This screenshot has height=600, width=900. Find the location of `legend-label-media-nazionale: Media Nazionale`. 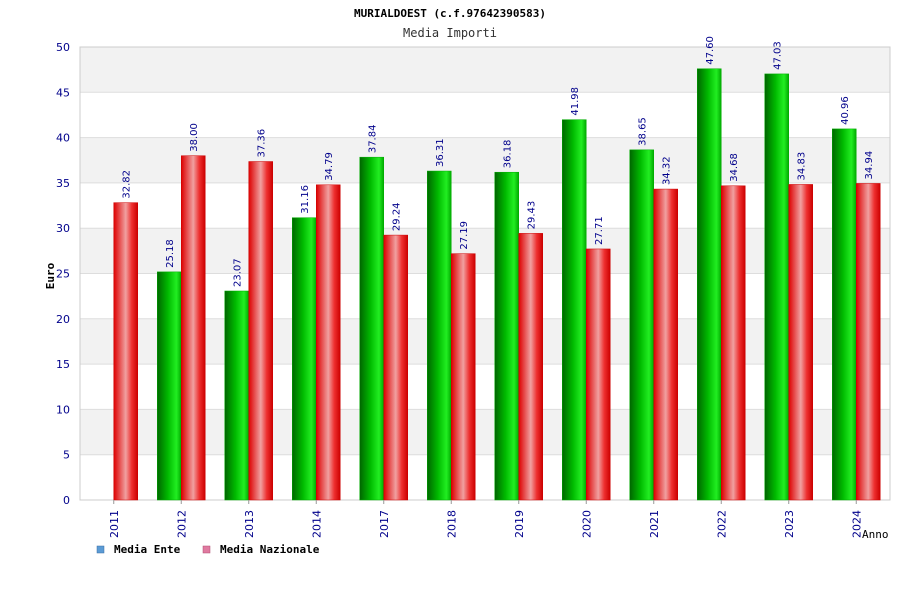

legend-label-media-nazionale: Media Nazionale is located at coordinates (270, 549).